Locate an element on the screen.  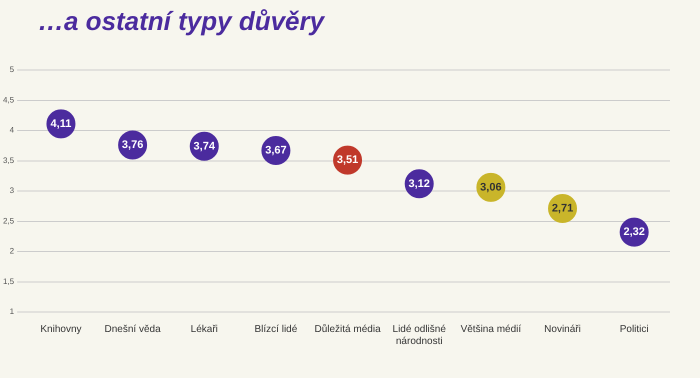
data-label: 3,12 is located at coordinates (419, 184).